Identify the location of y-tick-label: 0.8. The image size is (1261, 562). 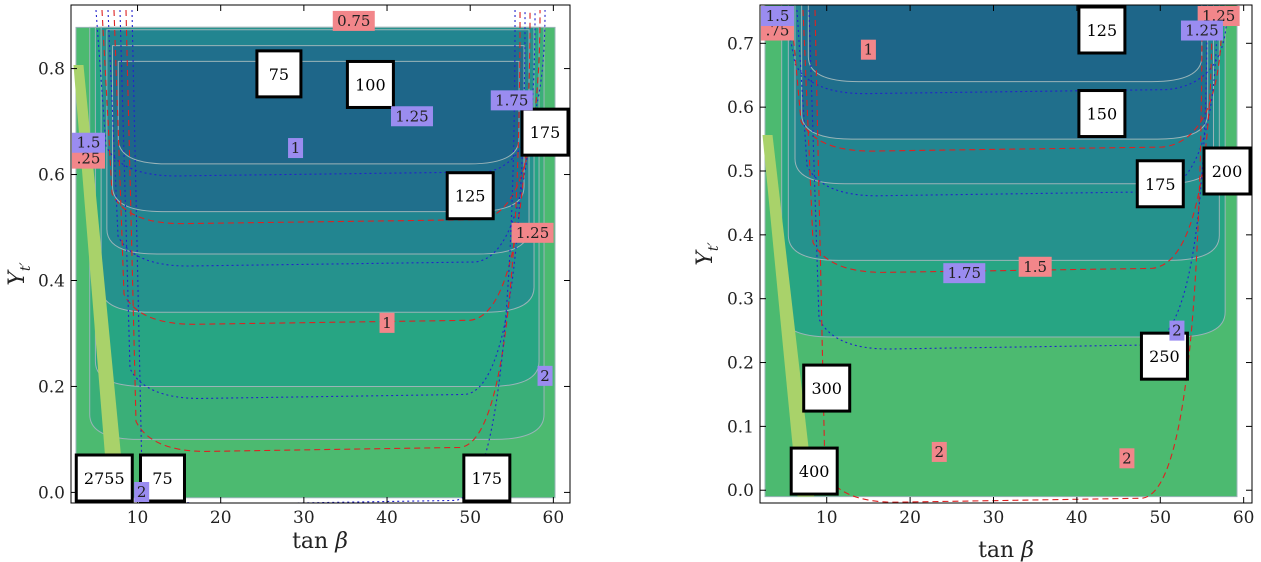
(51, 70).